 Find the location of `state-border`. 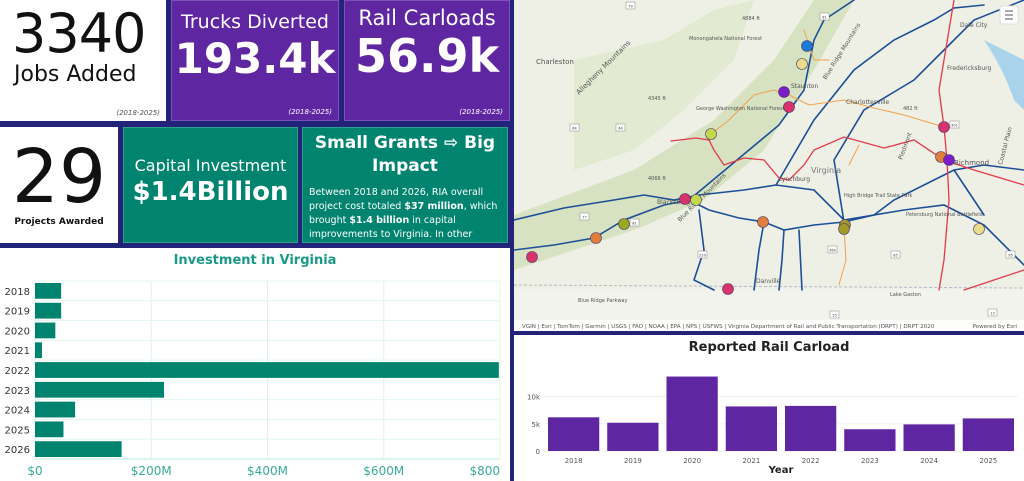

state-border is located at coordinates (769, 286).